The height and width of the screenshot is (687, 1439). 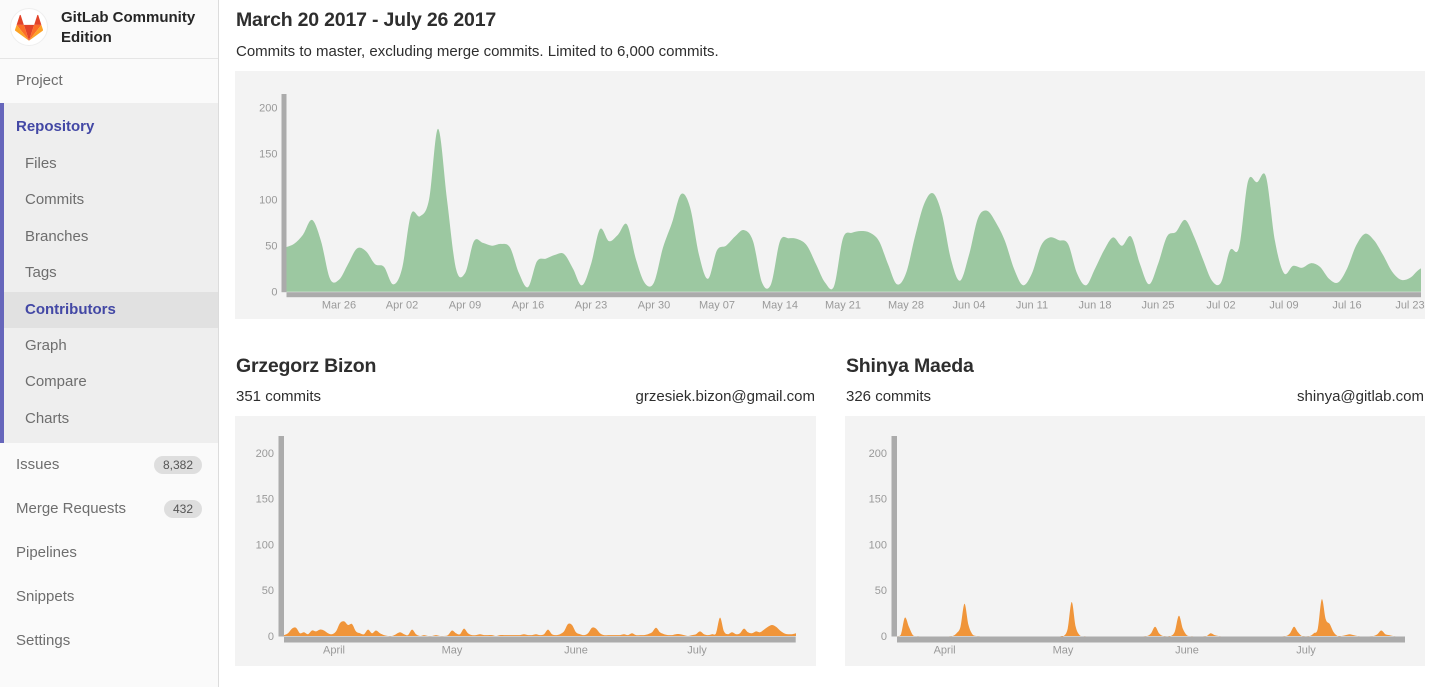 I want to click on svg-text: Jun 04, so click(x=968, y=306).